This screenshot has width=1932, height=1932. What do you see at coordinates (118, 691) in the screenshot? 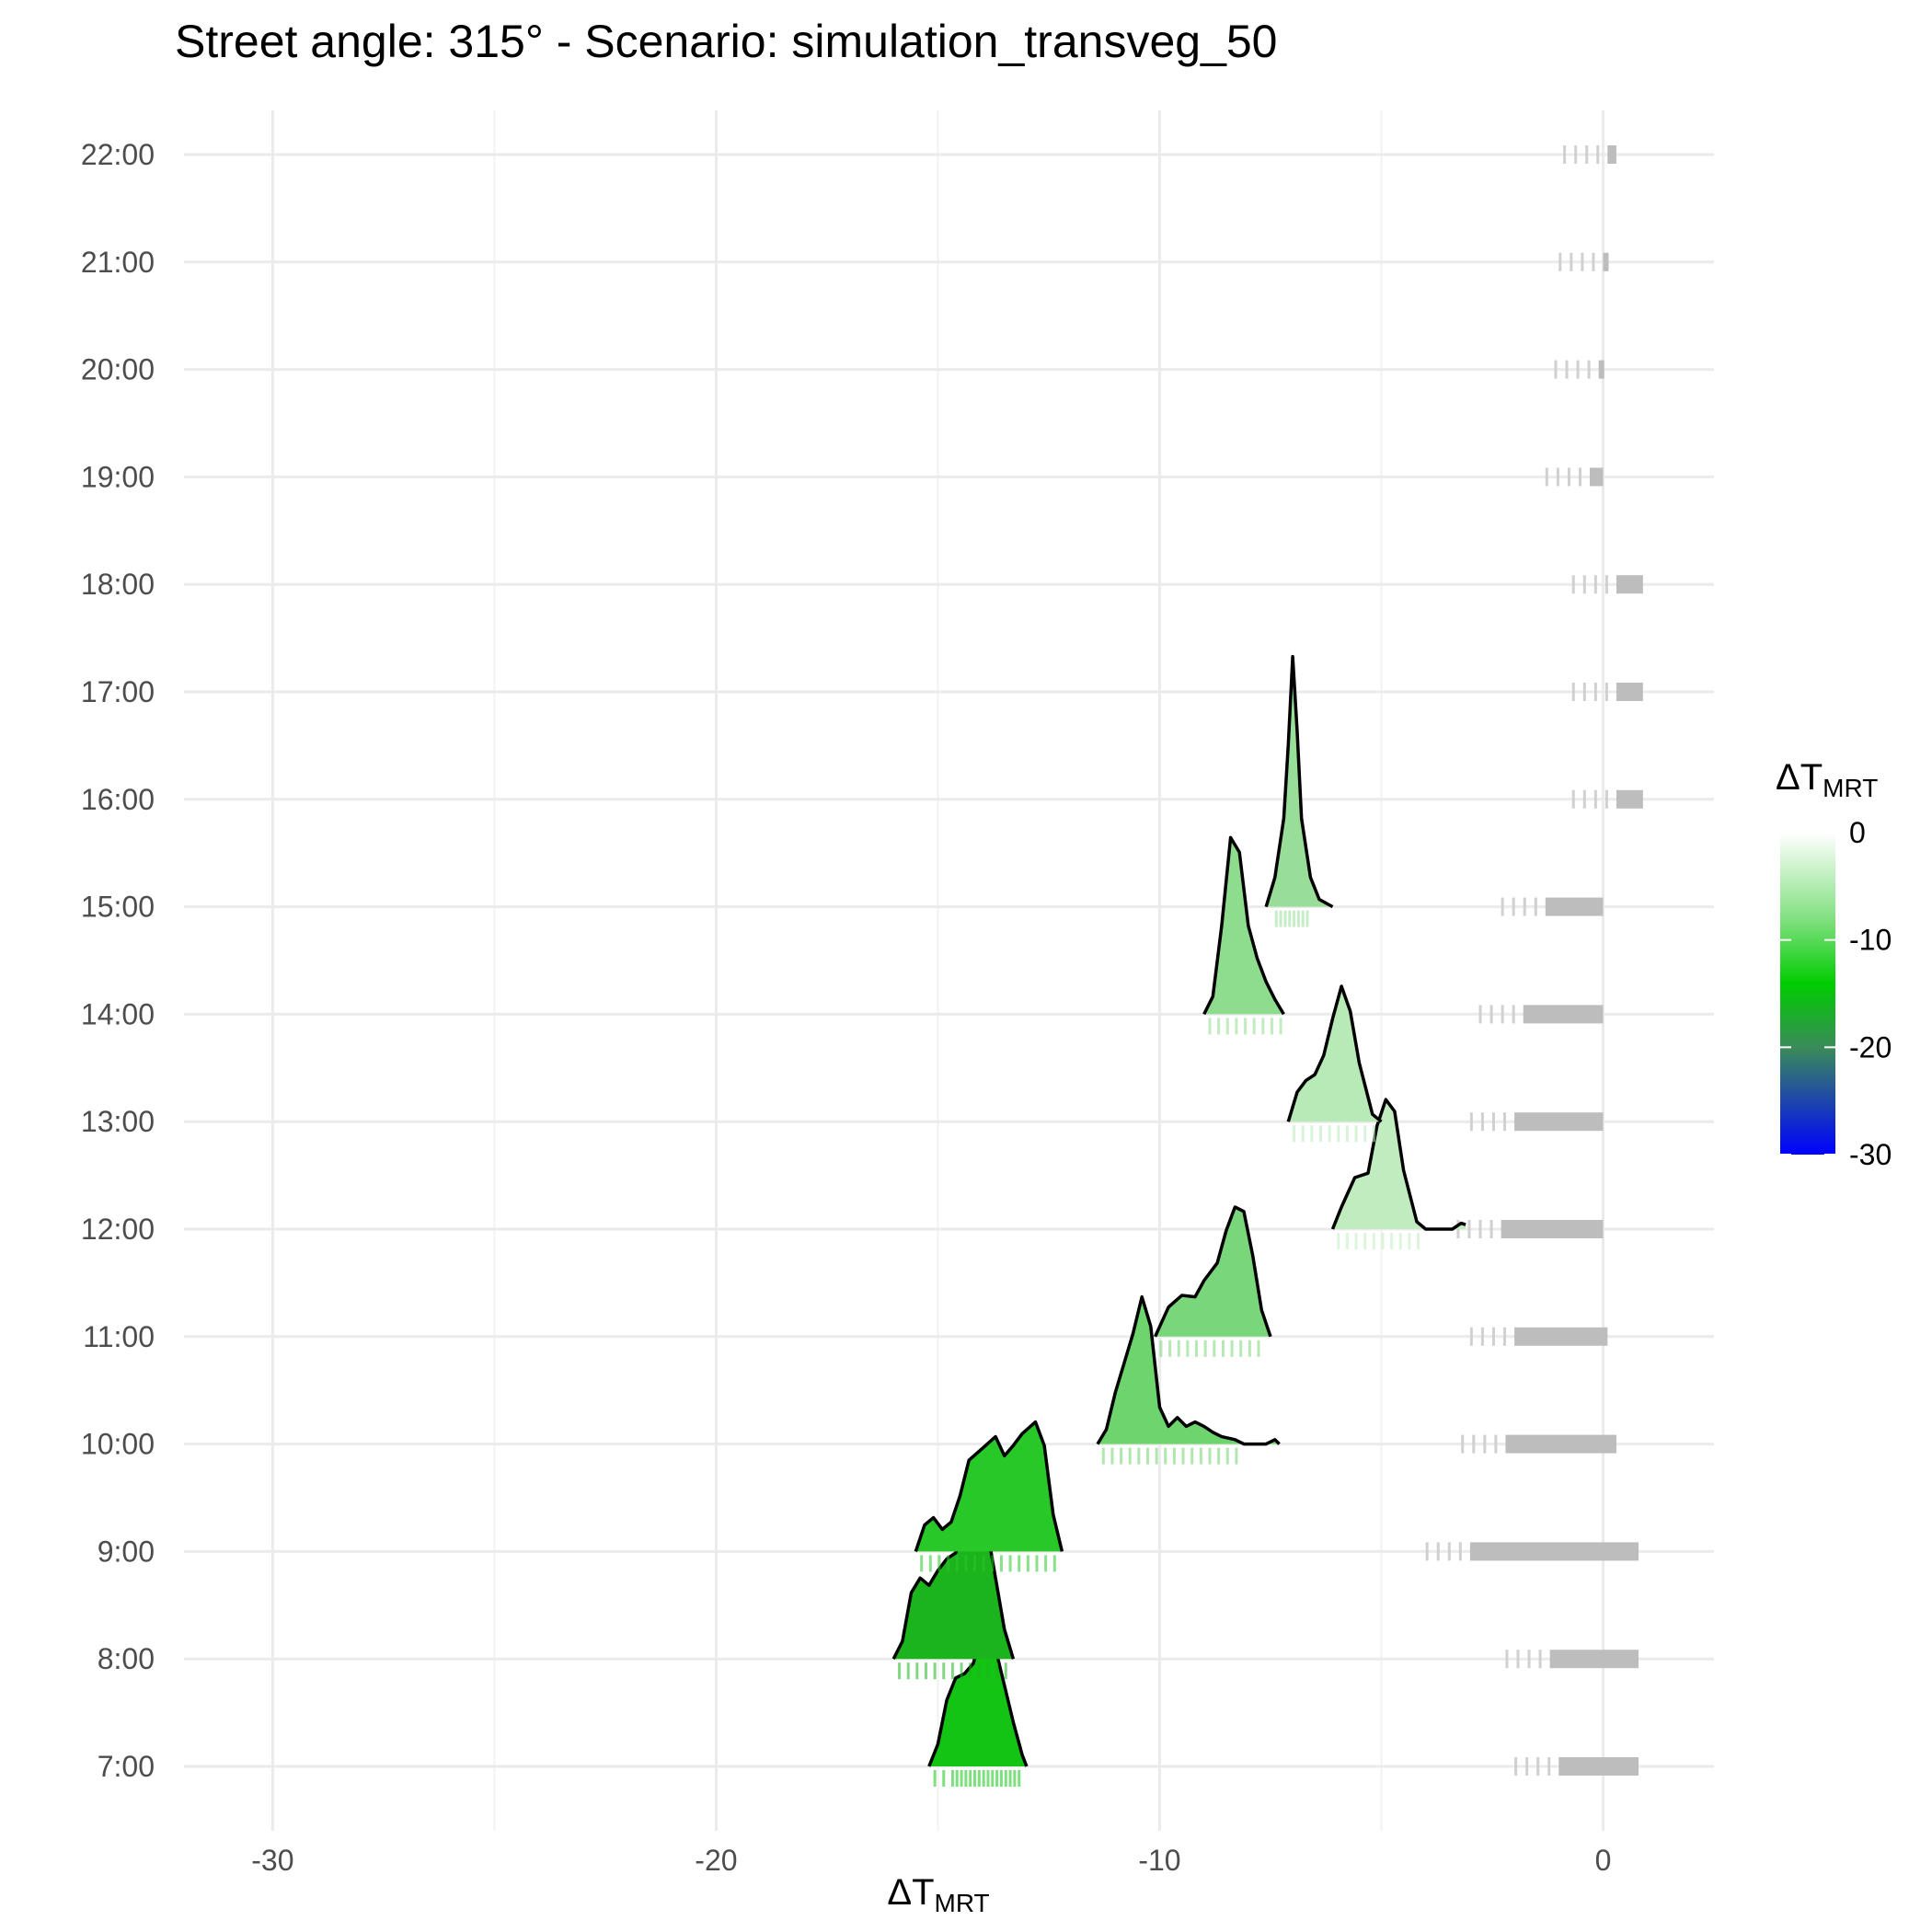
I see `y-tick-label: 17:00` at bounding box center [118, 691].